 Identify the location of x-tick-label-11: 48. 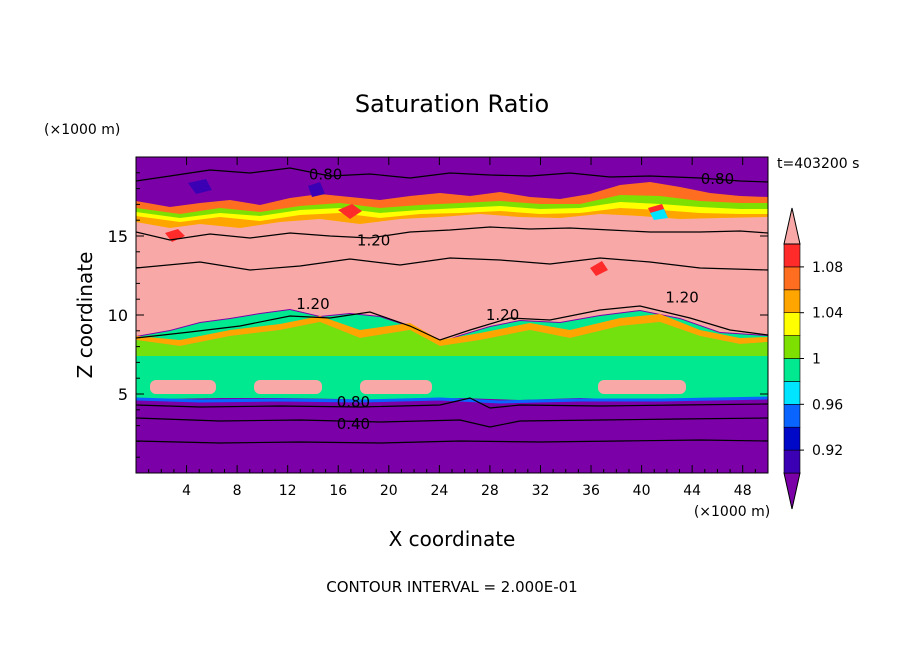
(743, 491).